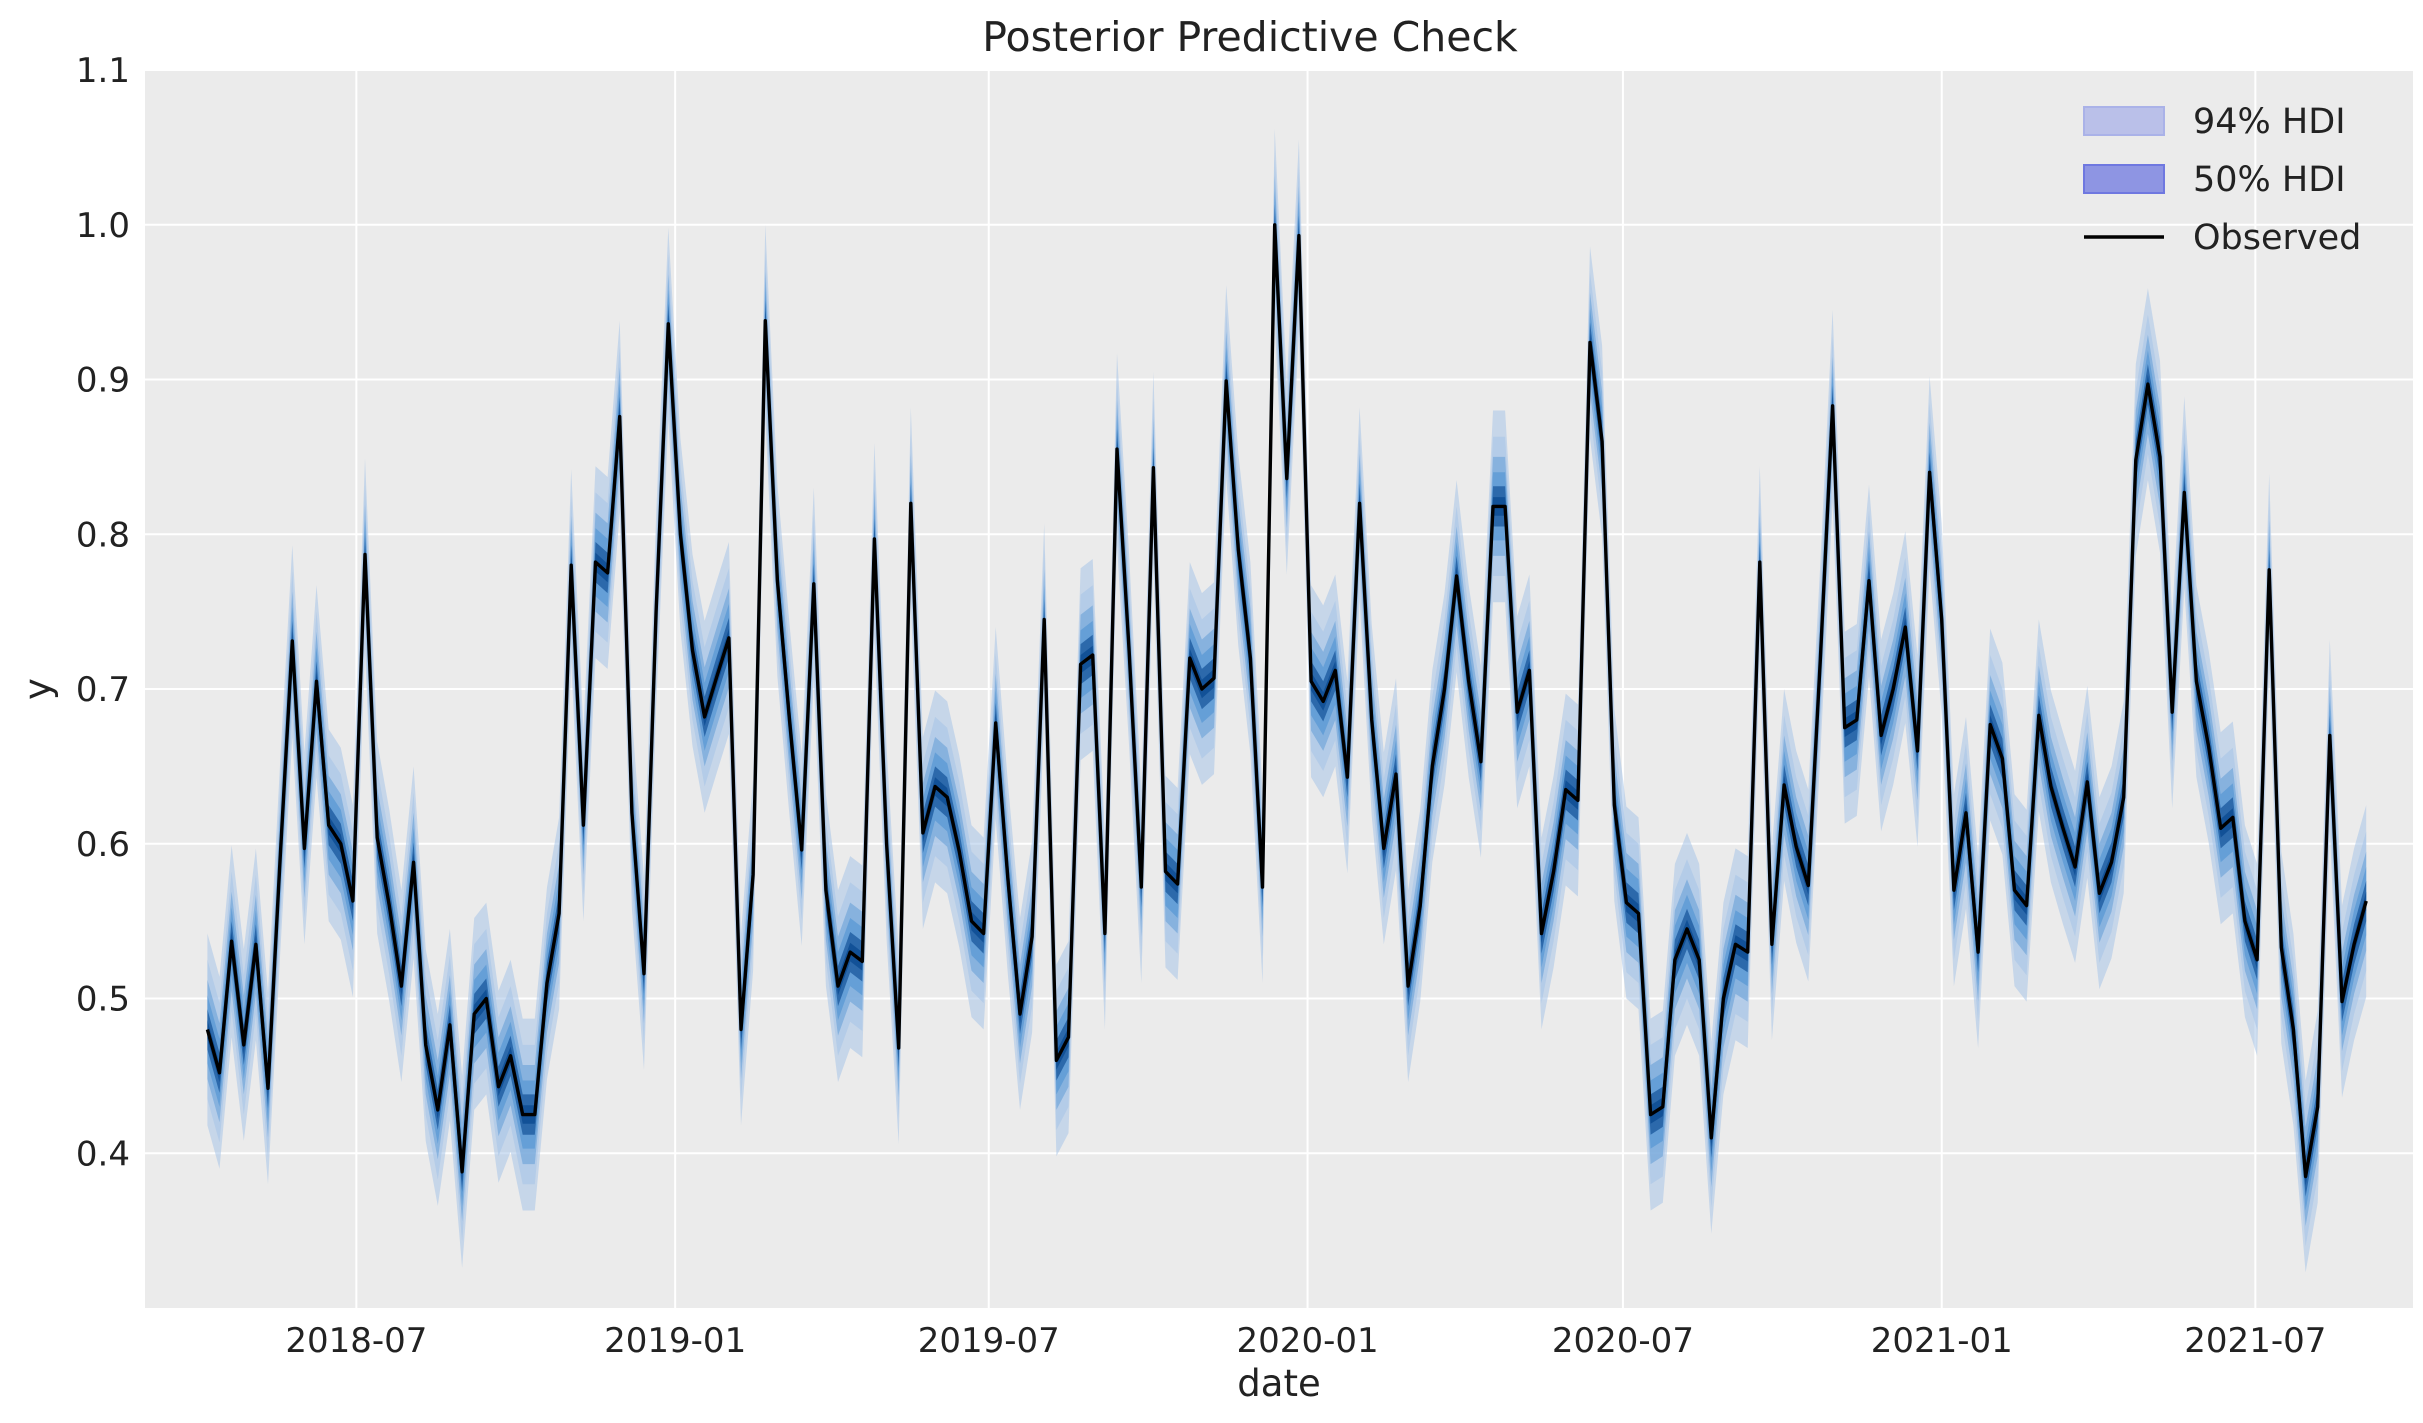 The width and height of the screenshot is (2423, 1423). What do you see at coordinates (2269, 180) in the screenshot?
I see `legend-label: 50% HDI` at bounding box center [2269, 180].